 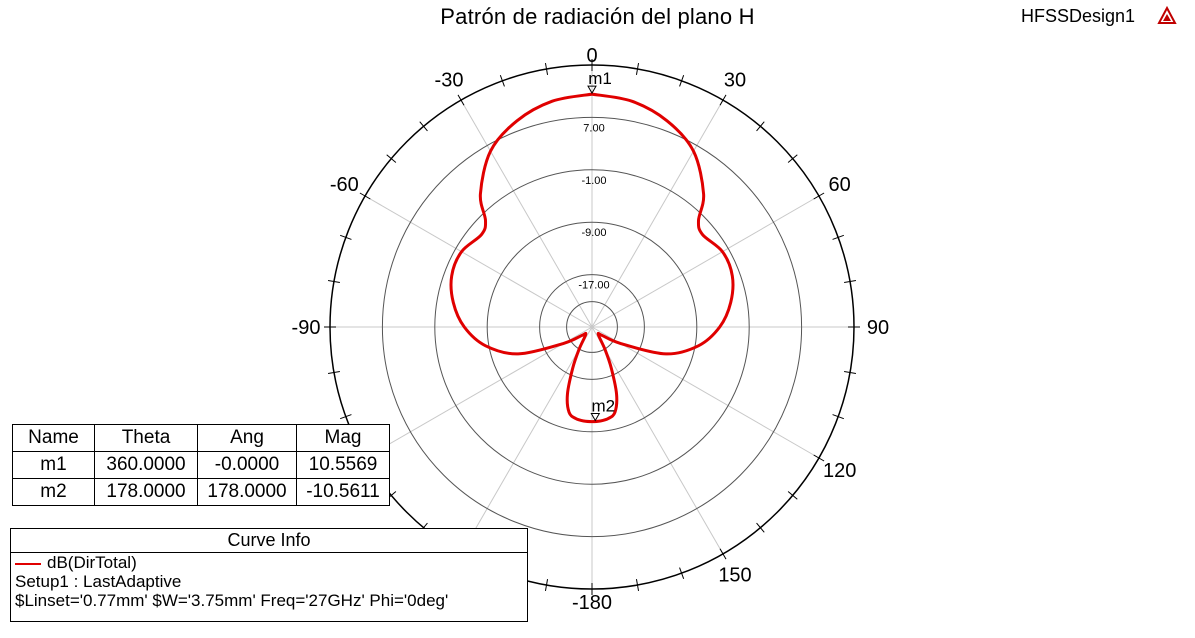 What do you see at coordinates (735, 80) in the screenshot?
I see `angle-label: 30` at bounding box center [735, 80].